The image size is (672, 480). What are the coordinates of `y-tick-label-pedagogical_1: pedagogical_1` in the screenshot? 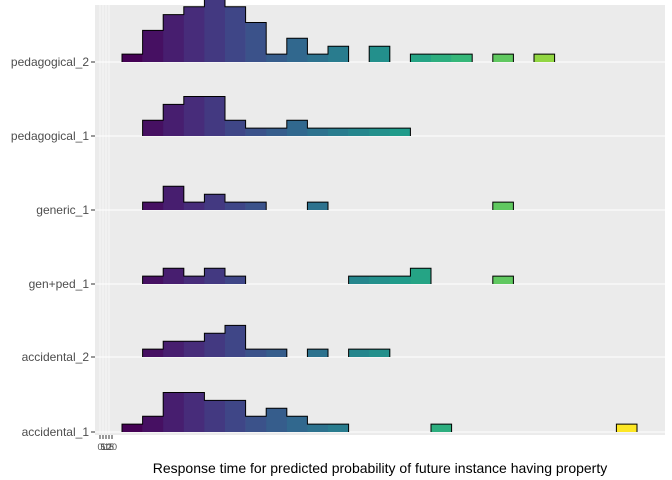 It's located at (50, 136).